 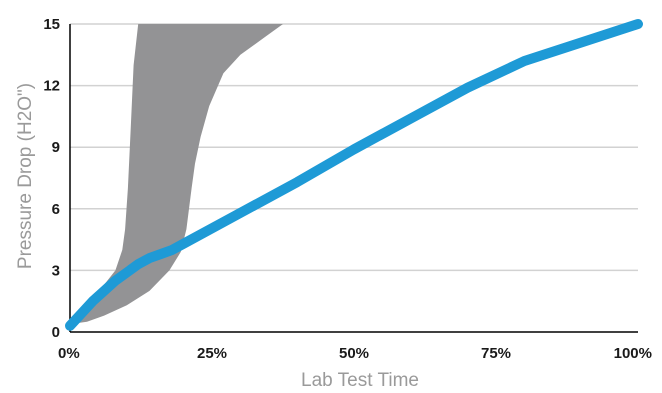 What do you see at coordinates (56, 332) in the screenshot?
I see `y-tick-label: 0` at bounding box center [56, 332].